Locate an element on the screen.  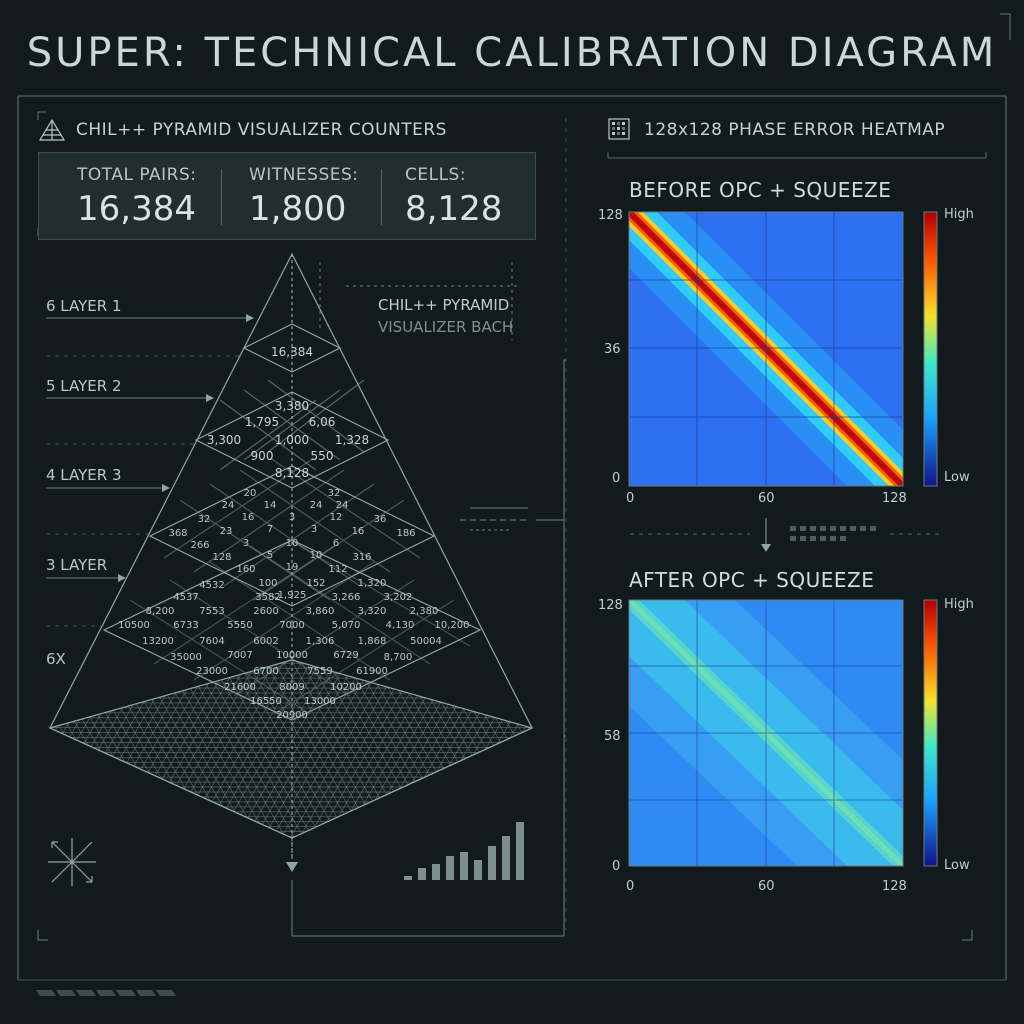
pyramid-icon is located at coordinates (52, 129).